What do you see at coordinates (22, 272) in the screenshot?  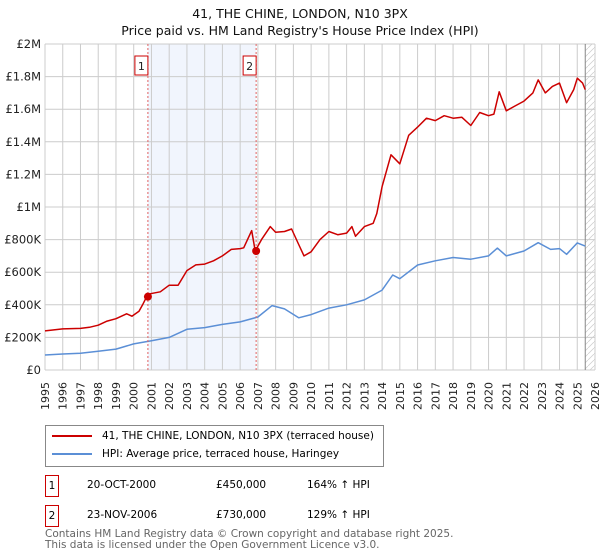 I see `y-tick-label: £600K` at bounding box center [22, 272].